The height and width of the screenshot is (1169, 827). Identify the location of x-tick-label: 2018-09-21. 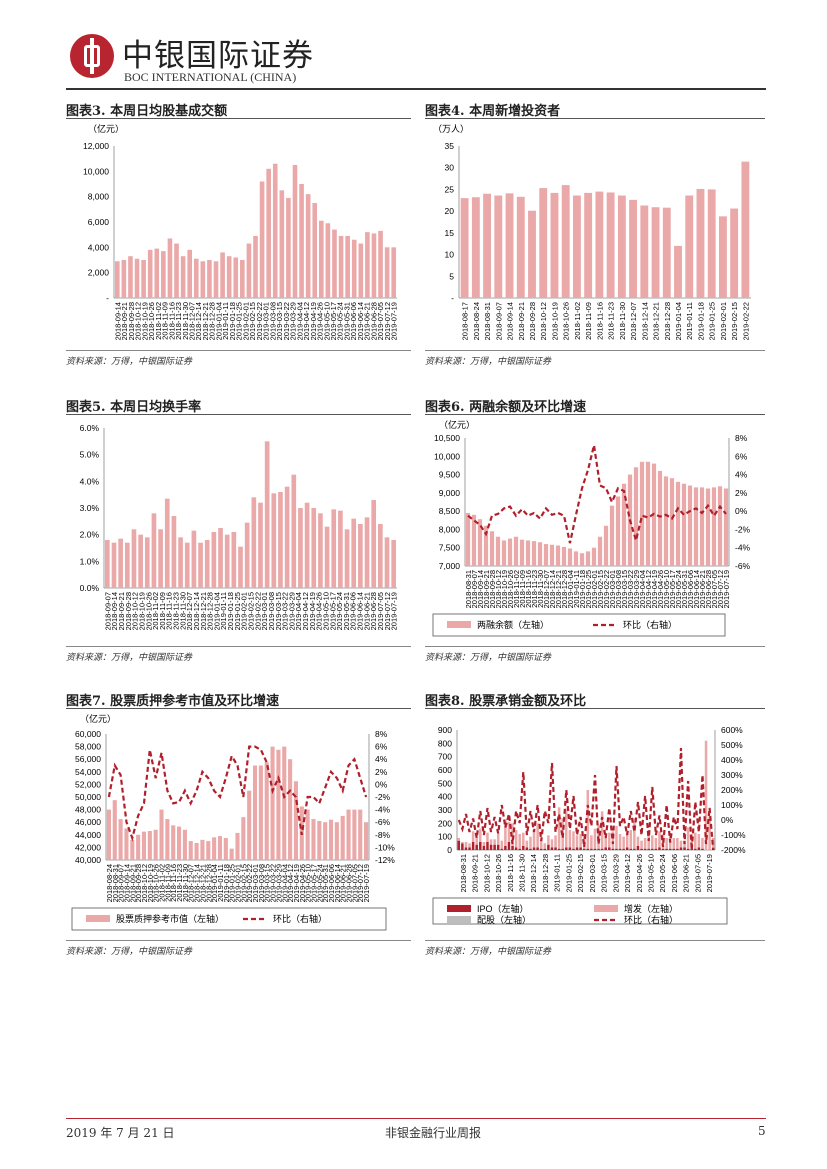
(486, 589).